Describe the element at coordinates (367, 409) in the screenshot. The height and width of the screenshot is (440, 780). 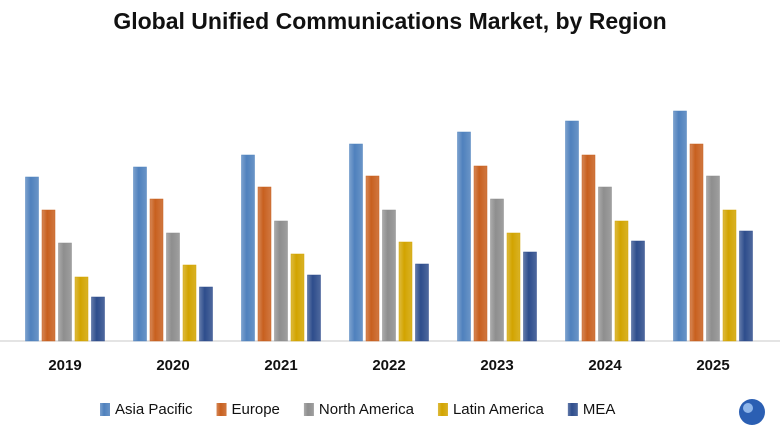
I see `legend-label: North America` at that location.